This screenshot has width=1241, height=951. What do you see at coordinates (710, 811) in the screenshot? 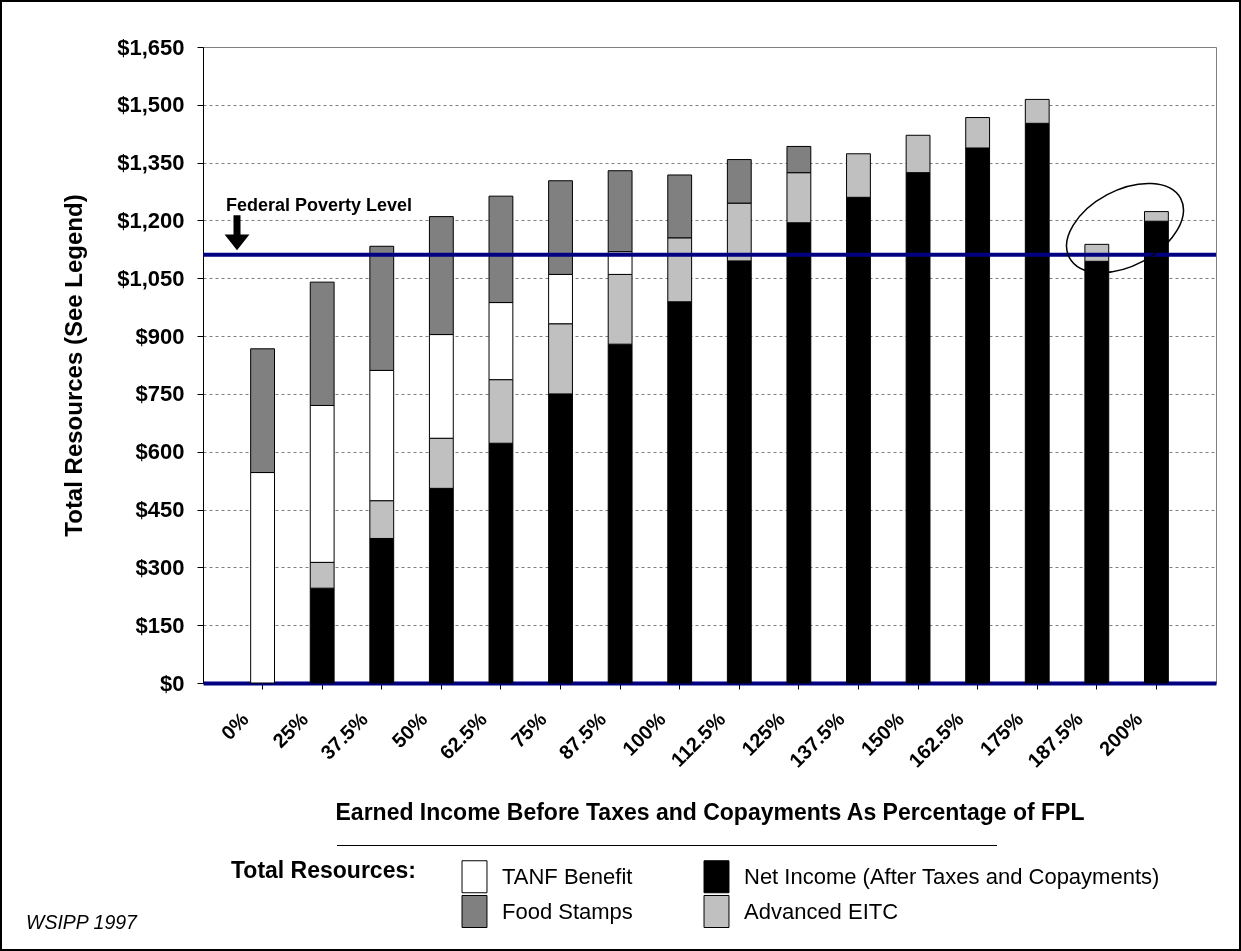
I see `x-axis-title: Earned Income Before Taxes and Copayments As Percentage of FPL` at bounding box center [710, 811].